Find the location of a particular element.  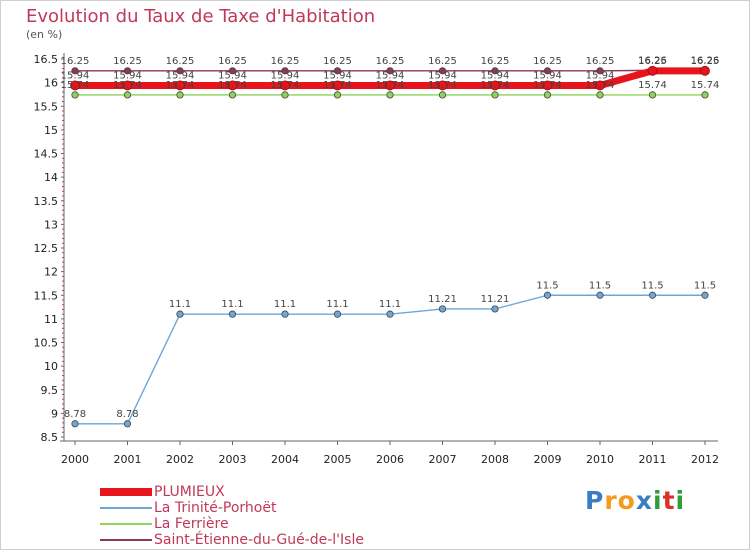

y-tick-label: 10.5 is located at coordinates (46, 343).